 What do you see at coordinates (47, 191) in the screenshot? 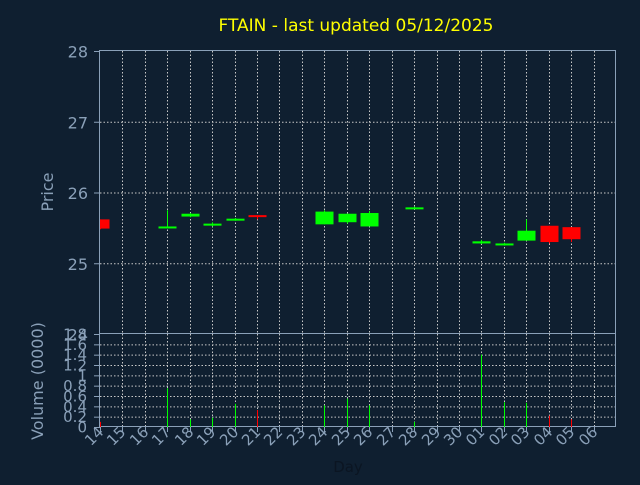
I see `price-axis-title: Price` at bounding box center [47, 191].